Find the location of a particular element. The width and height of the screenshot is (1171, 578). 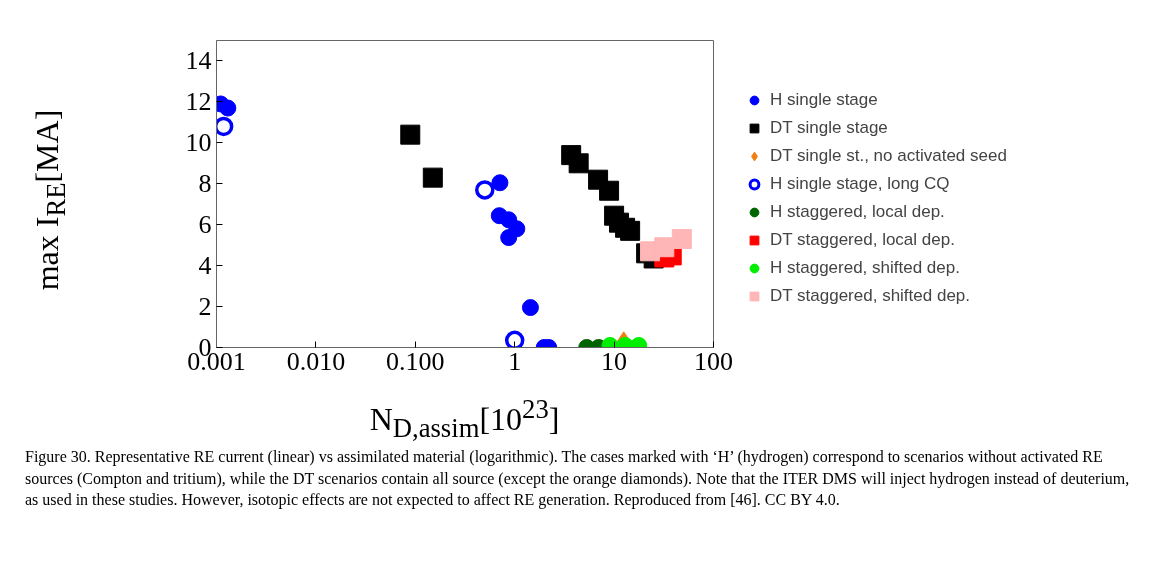

y-tick-label: 10 is located at coordinates (198, 143).